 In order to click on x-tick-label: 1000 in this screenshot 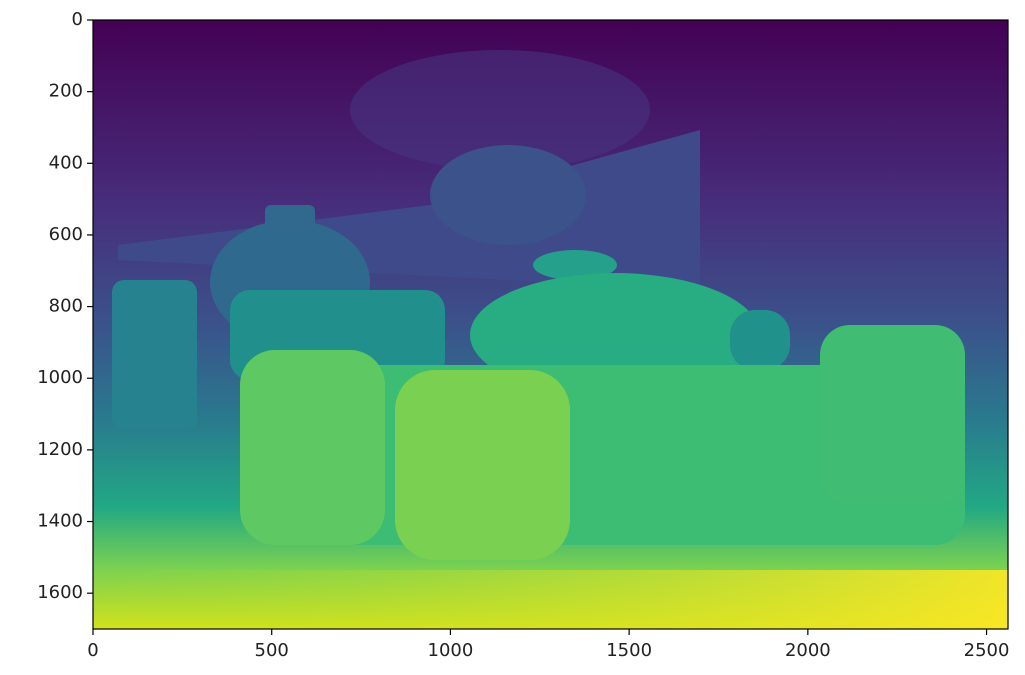, I will do `click(451, 650)`.